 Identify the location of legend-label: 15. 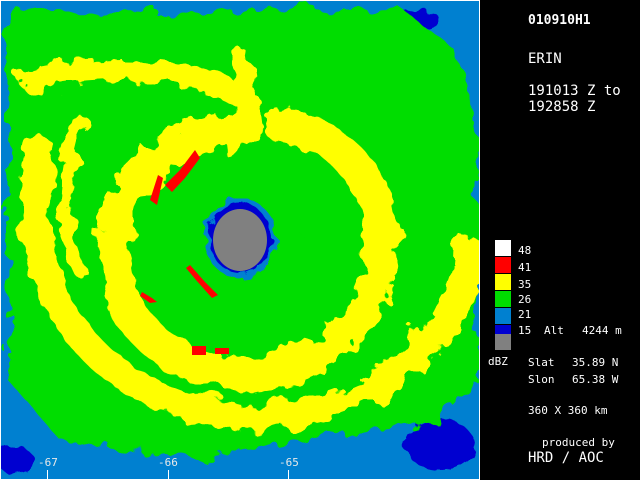
(525, 330).